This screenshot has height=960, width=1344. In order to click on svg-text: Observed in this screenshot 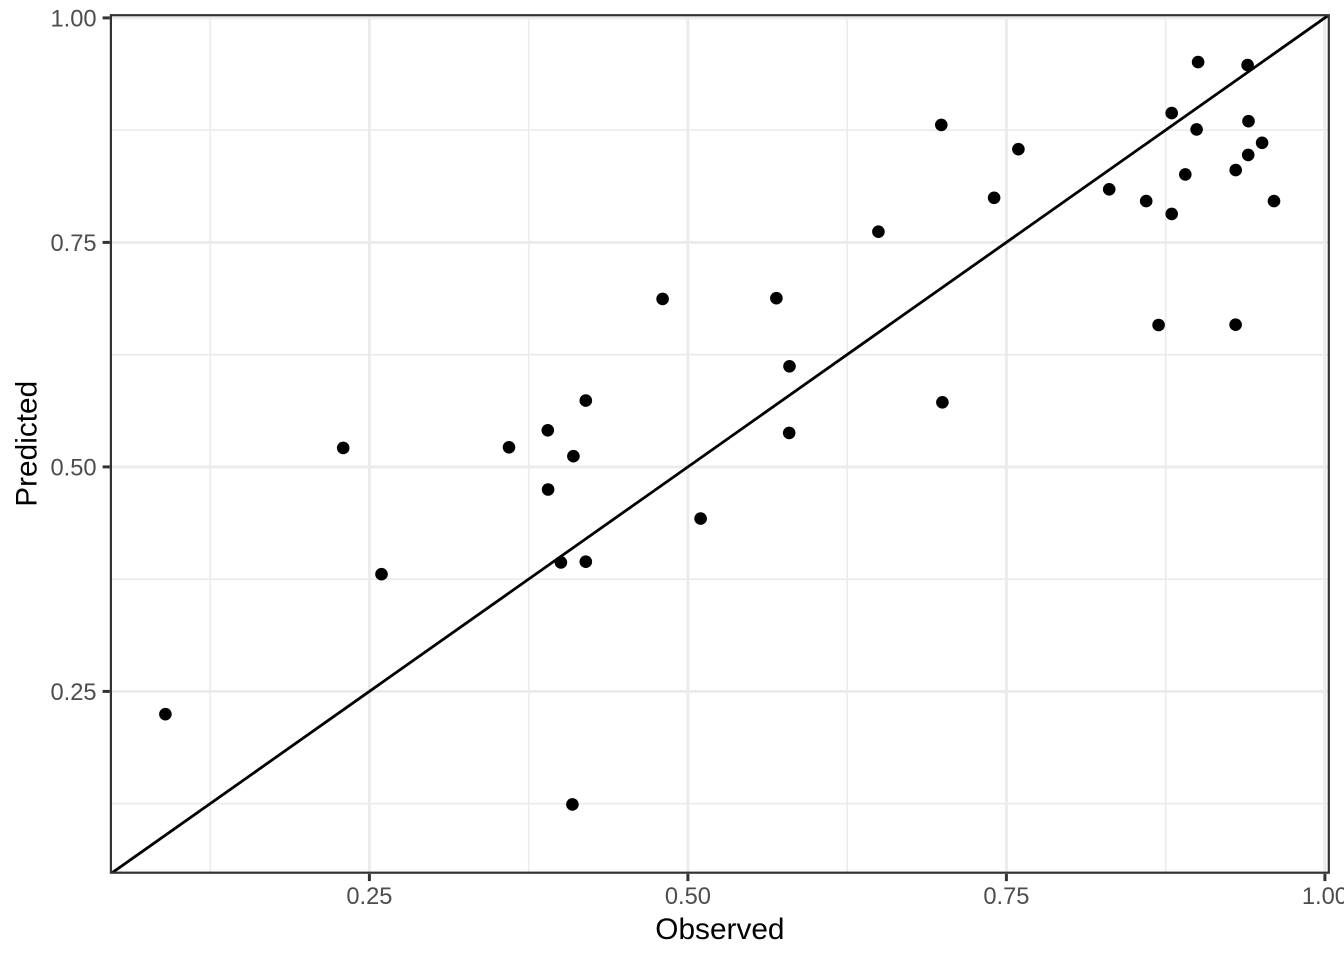, I will do `click(719, 929)`.